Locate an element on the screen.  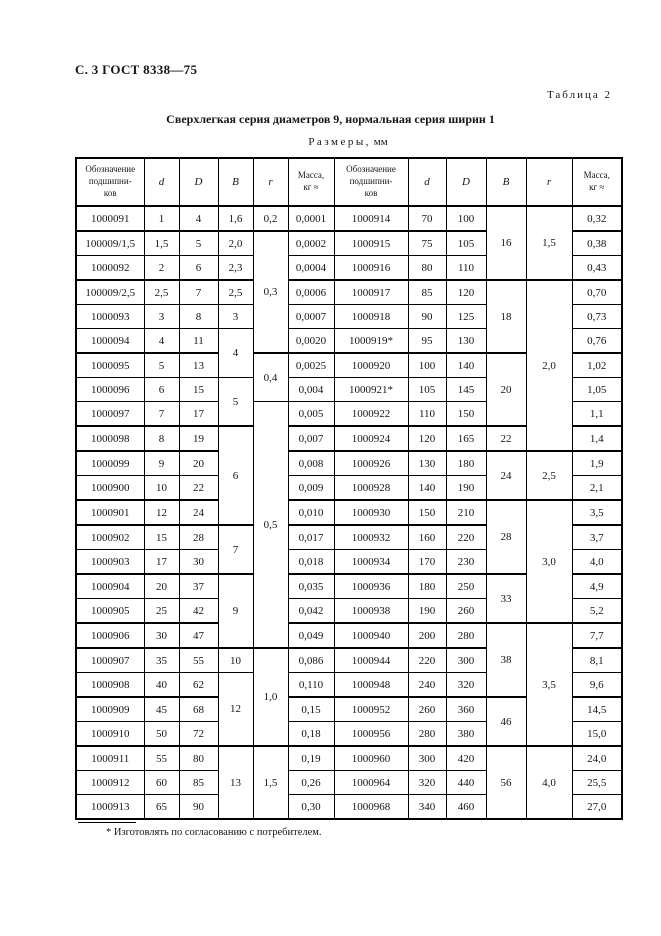
cell-designation: 1000956 is located at coordinates (371, 734).